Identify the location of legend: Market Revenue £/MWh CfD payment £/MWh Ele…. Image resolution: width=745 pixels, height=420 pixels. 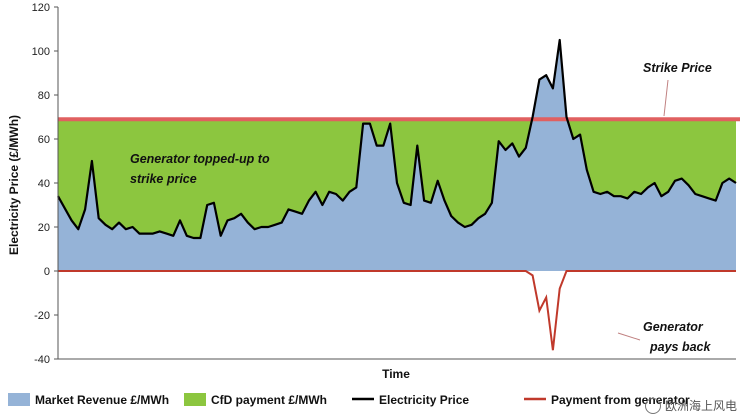
(349, 400).